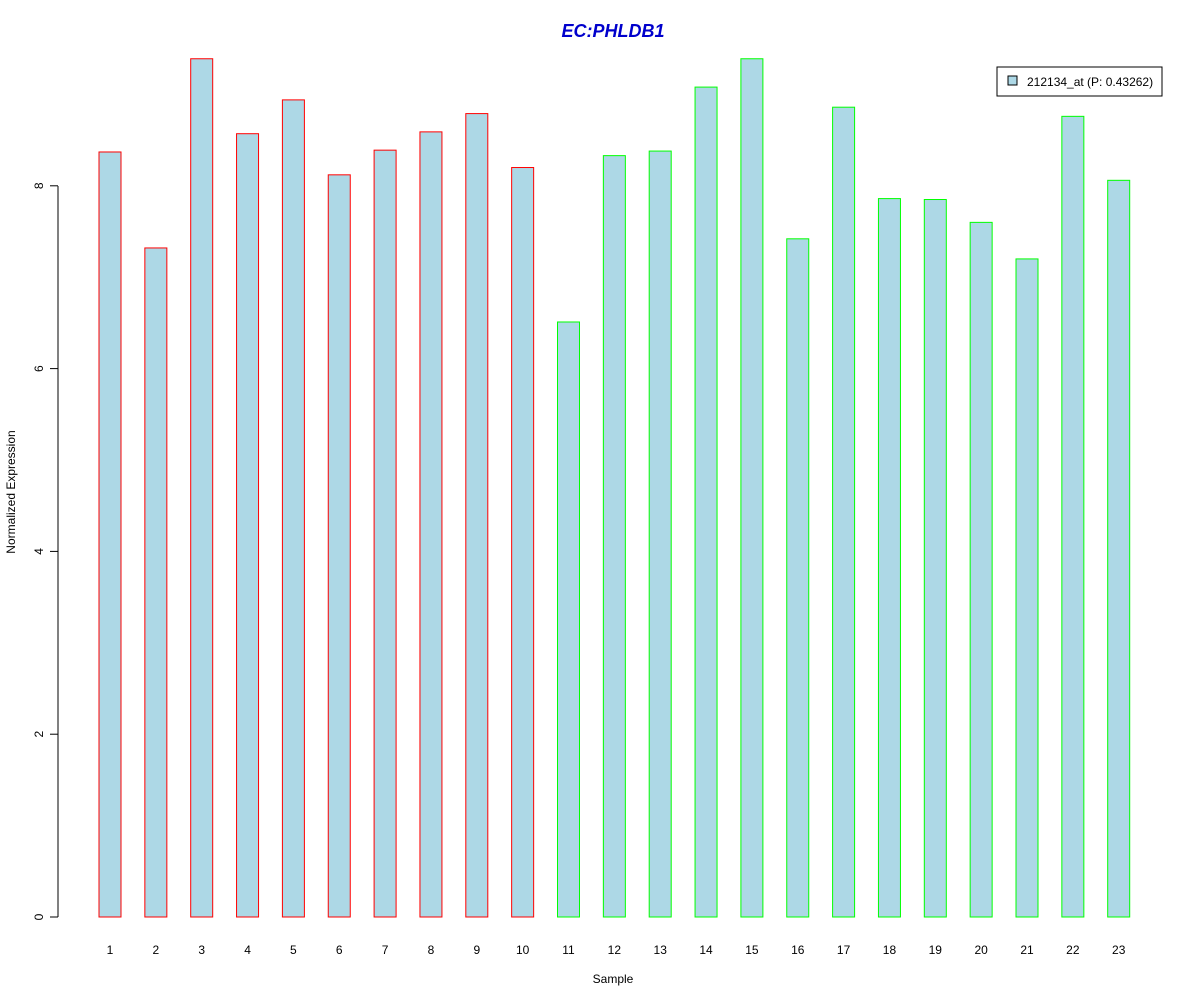 Image resolution: width=1200 pixels, height=1000 pixels. What do you see at coordinates (476, 950) in the screenshot?
I see `x-tick-label-9: 9` at bounding box center [476, 950].